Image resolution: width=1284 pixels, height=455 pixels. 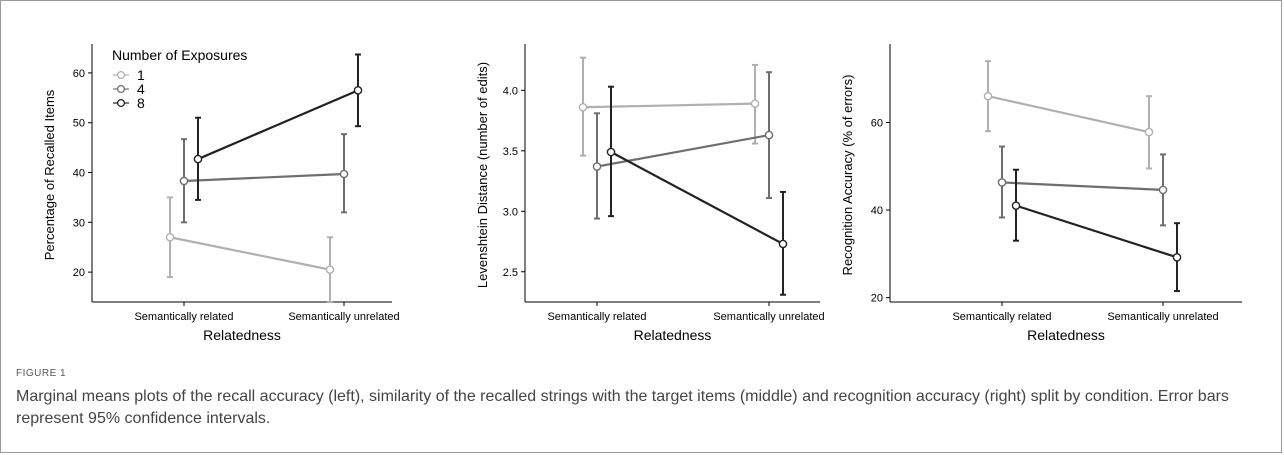 What do you see at coordinates (179, 79) in the screenshot?
I see `legend: Number of Exposures 148` at bounding box center [179, 79].